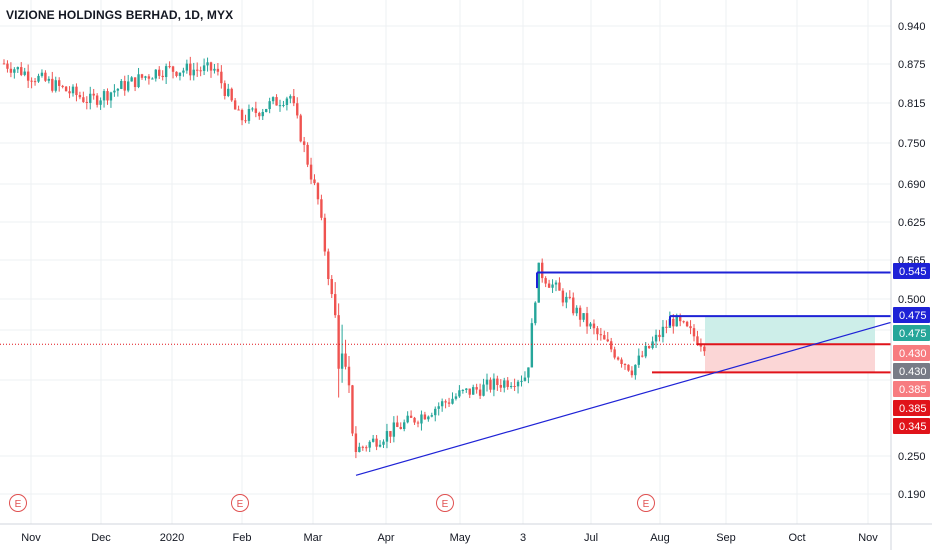 The width and height of the screenshot is (932, 550). Describe the element at coordinates (591, 538) in the screenshot. I see `time-axis-label: Jul` at that location.